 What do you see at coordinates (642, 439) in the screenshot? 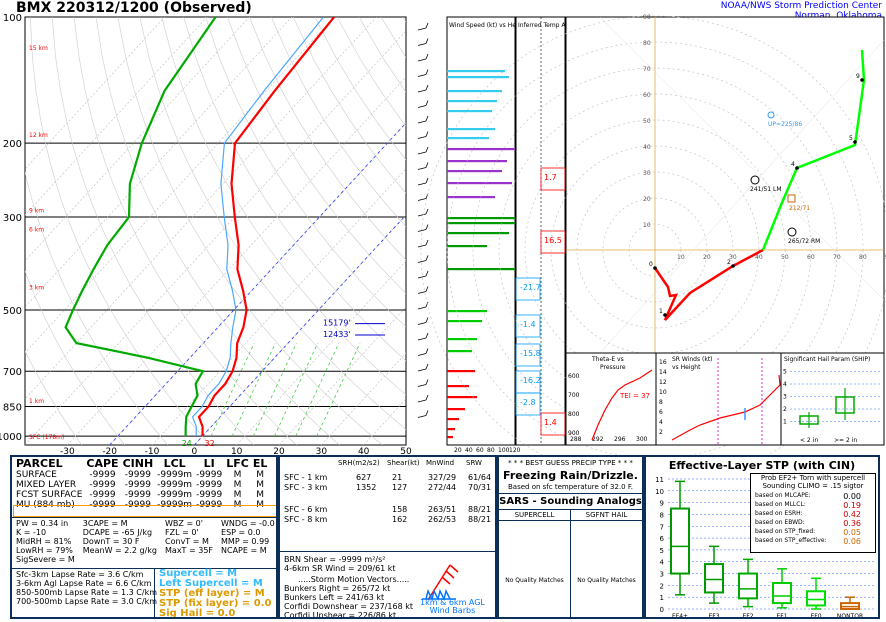
I see `theta-tick-label: 300` at bounding box center [642, 439].